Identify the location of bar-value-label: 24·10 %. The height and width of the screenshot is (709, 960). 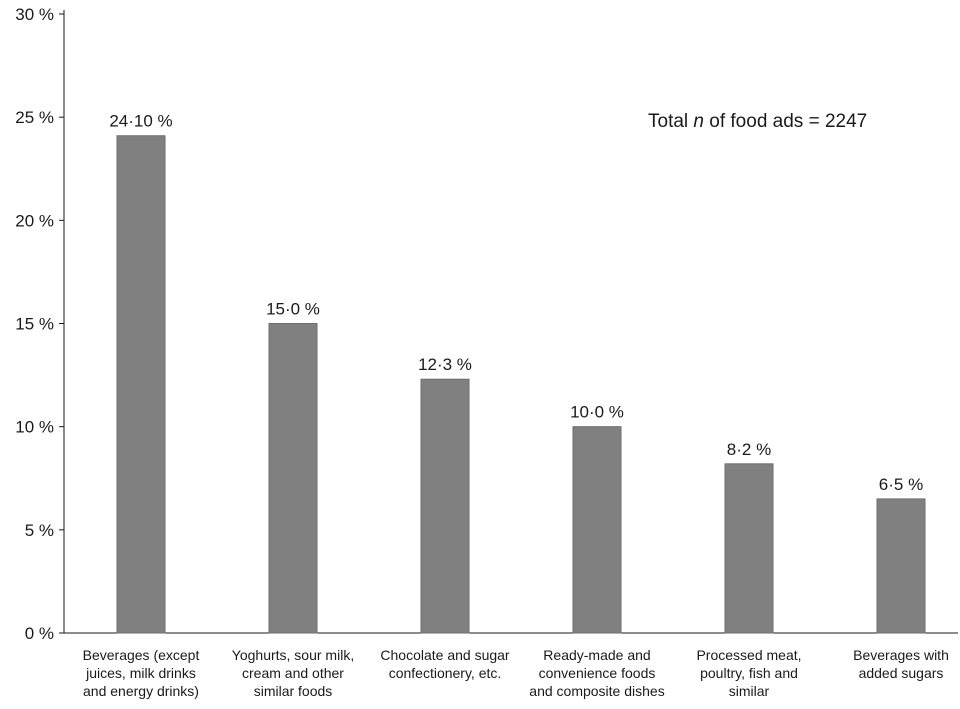
(140, 121).